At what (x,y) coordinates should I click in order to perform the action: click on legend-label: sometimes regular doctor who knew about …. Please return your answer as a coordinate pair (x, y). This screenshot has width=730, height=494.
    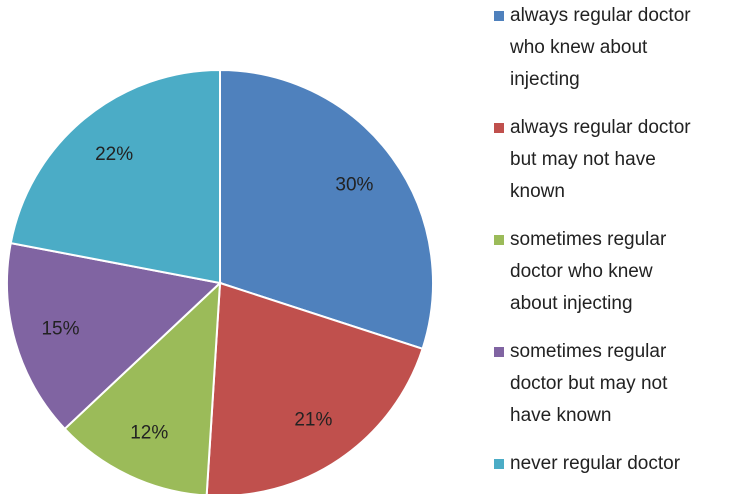
    Looking at the image, I should click on (588, 271).